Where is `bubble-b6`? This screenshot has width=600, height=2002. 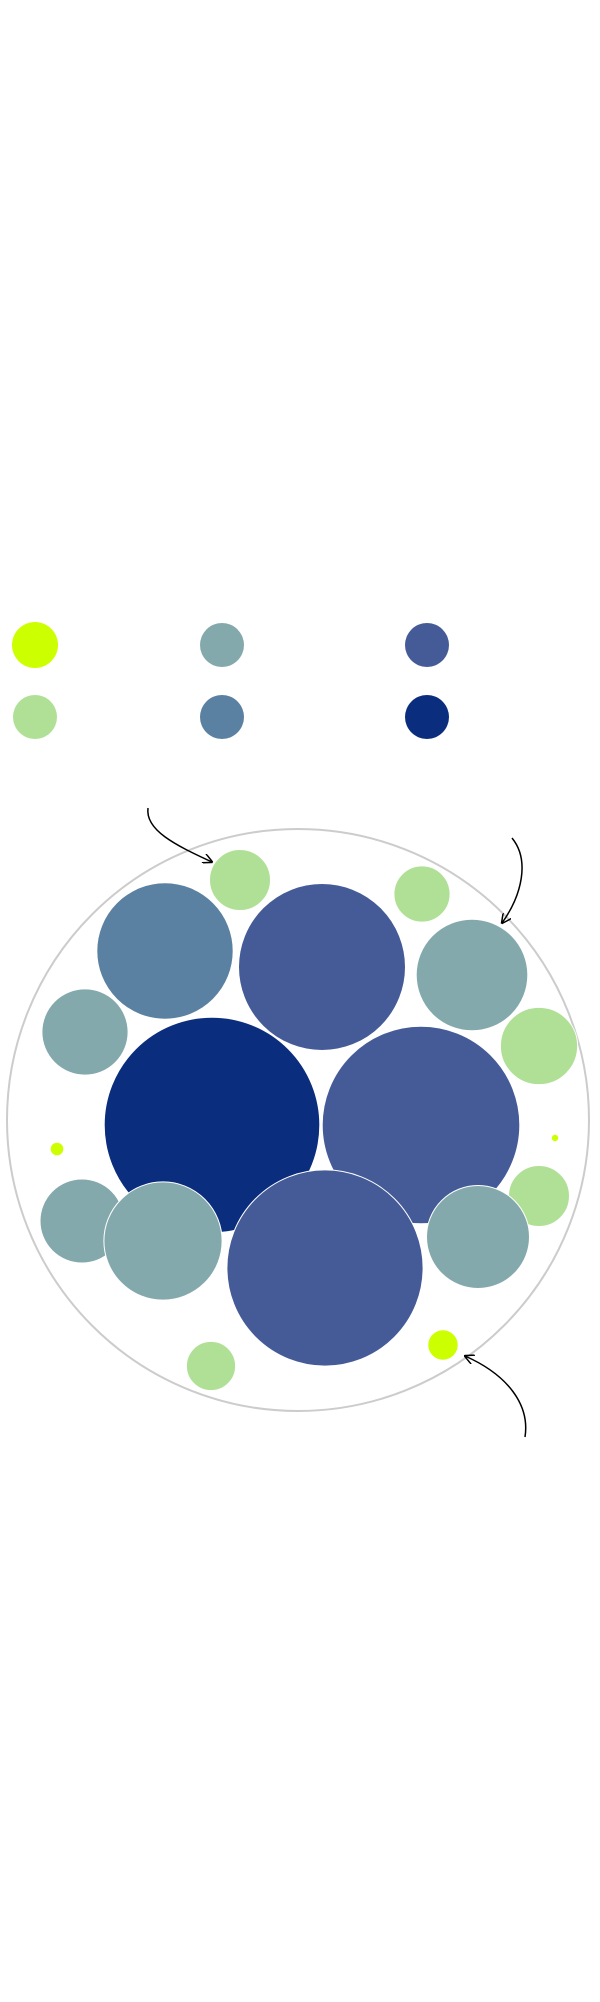
bubble-b6 is located at coordinates (85, 1032).